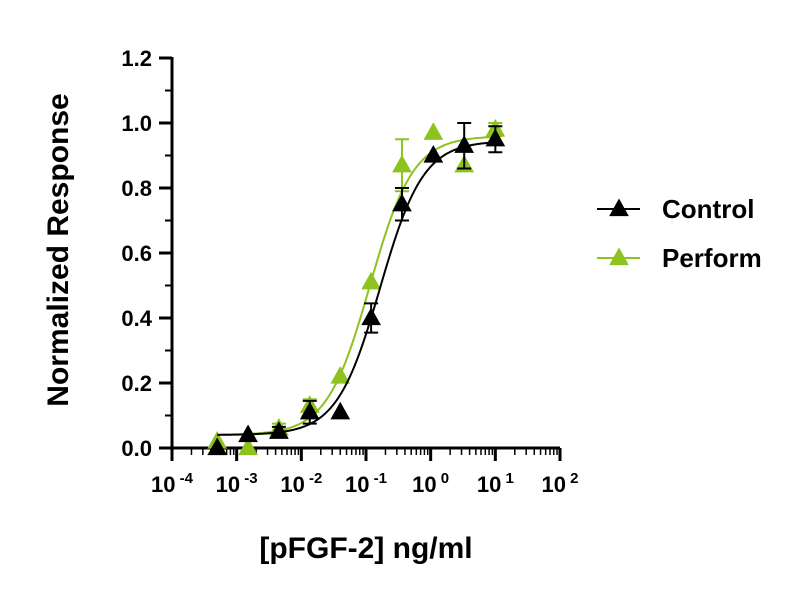  I want to click on y-tick-label: 0.8, so click(136, 188).